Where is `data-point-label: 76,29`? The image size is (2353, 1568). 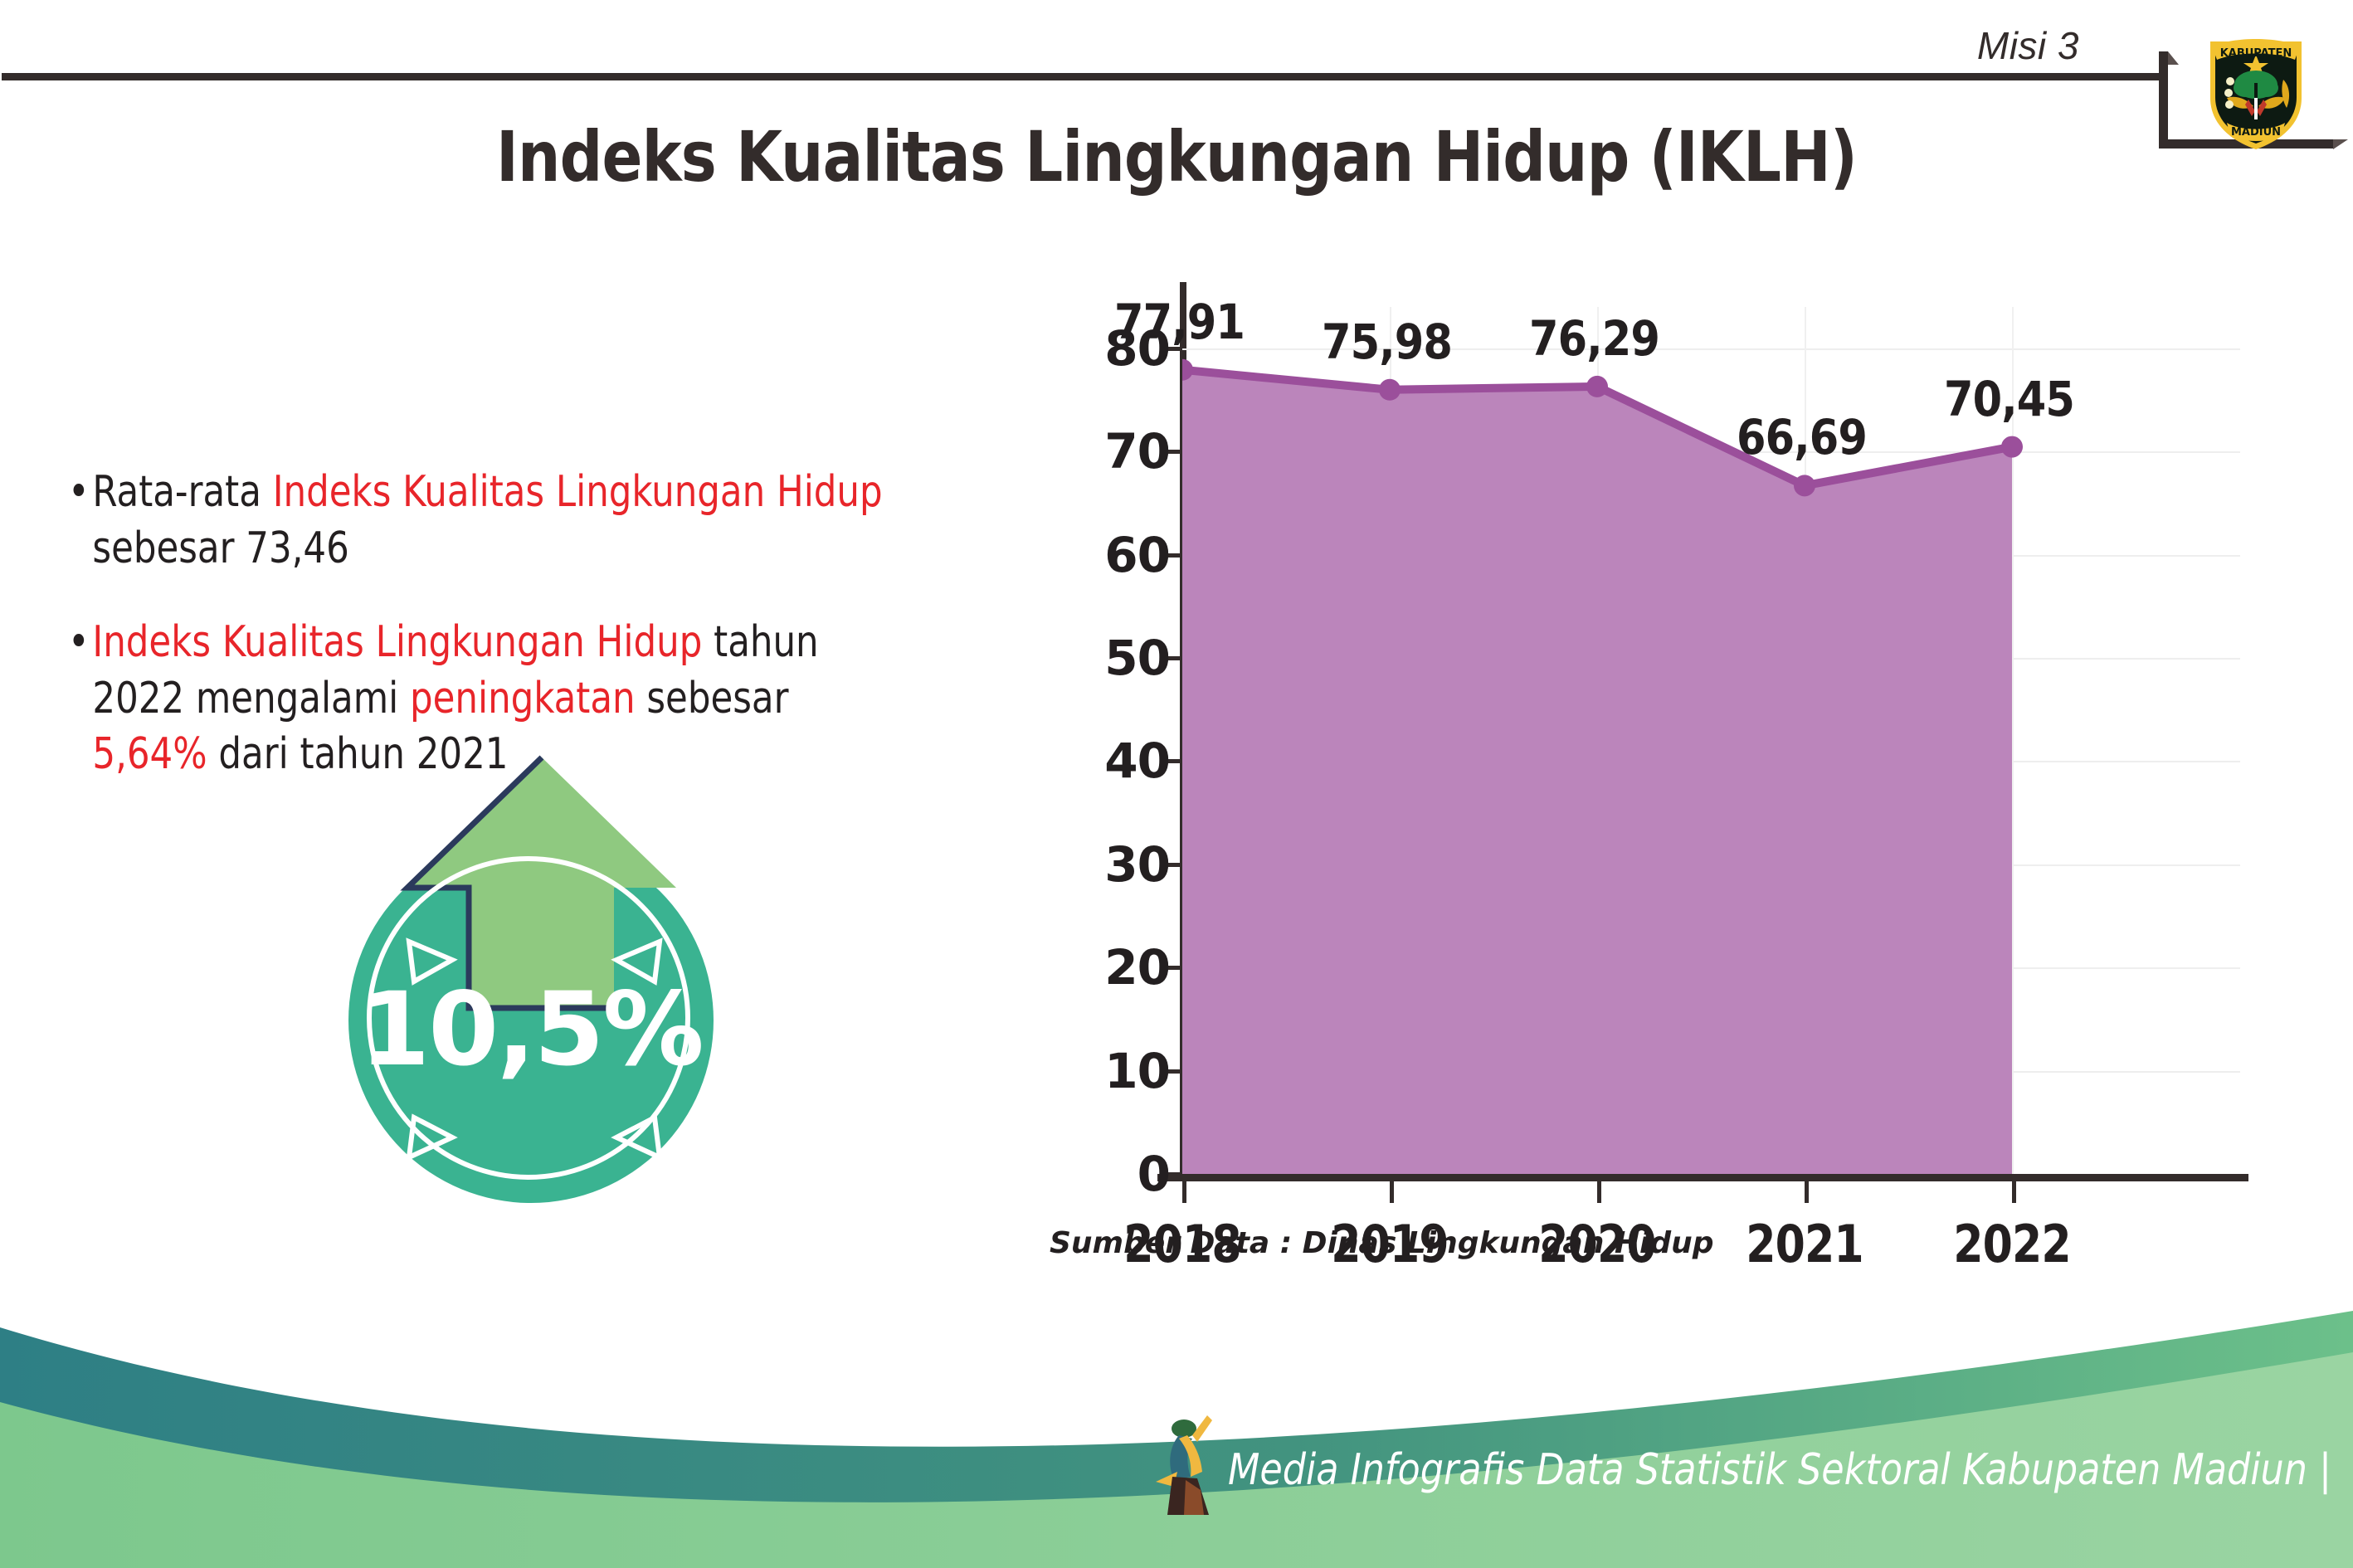
data-point-label: 76,29 is located at coordinates (1594, 338).